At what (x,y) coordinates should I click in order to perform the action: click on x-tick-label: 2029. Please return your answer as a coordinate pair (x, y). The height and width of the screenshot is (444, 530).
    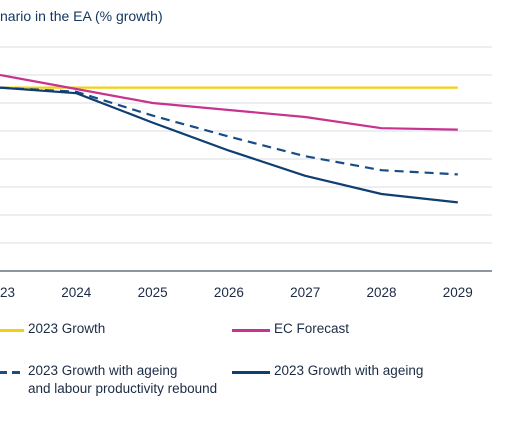
    Looking at the image, I should click on (458, 292).